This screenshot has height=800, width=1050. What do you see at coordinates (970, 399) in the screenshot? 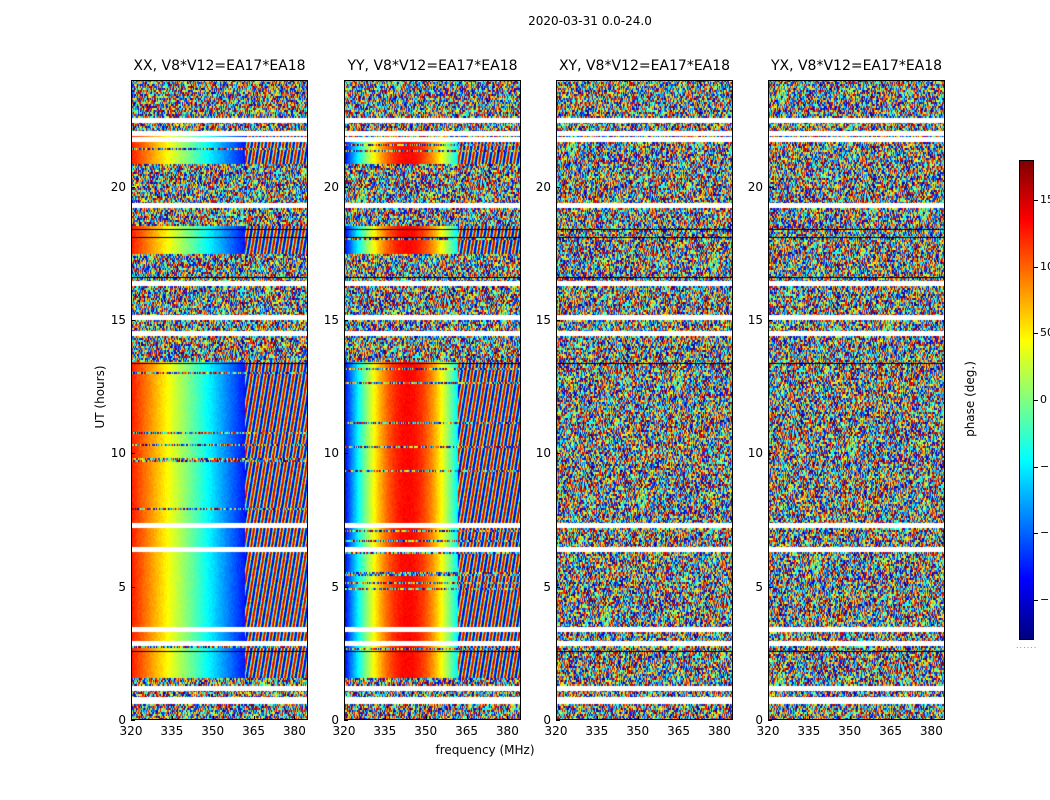
I see `colorbar-title: phase (deg.)` at bounding box center [970, 399].